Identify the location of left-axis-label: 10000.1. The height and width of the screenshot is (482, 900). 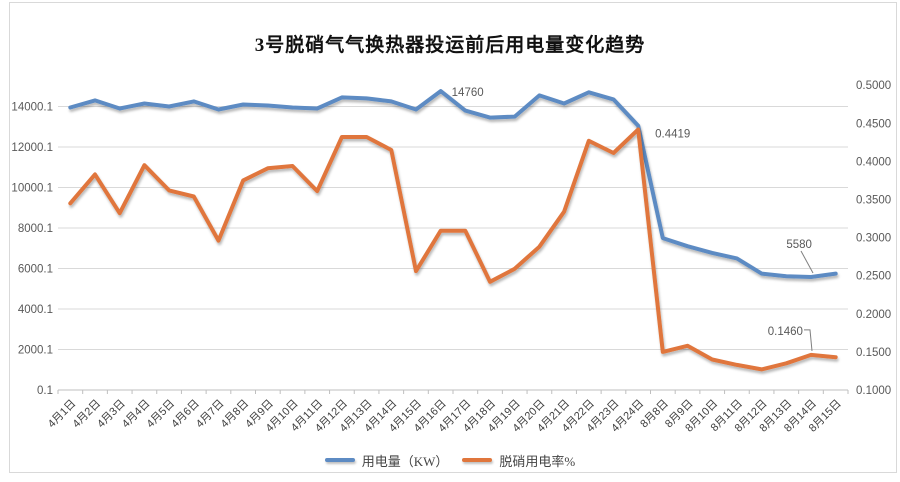
(32, 189).